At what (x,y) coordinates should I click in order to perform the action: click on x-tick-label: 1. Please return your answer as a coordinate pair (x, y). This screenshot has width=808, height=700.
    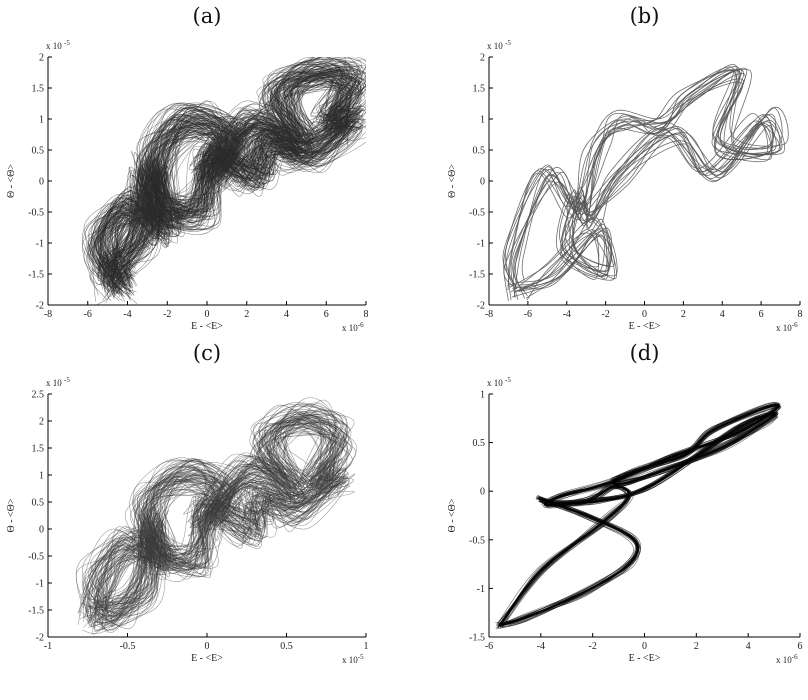
    Looking at the image, I should click on (366, 646).